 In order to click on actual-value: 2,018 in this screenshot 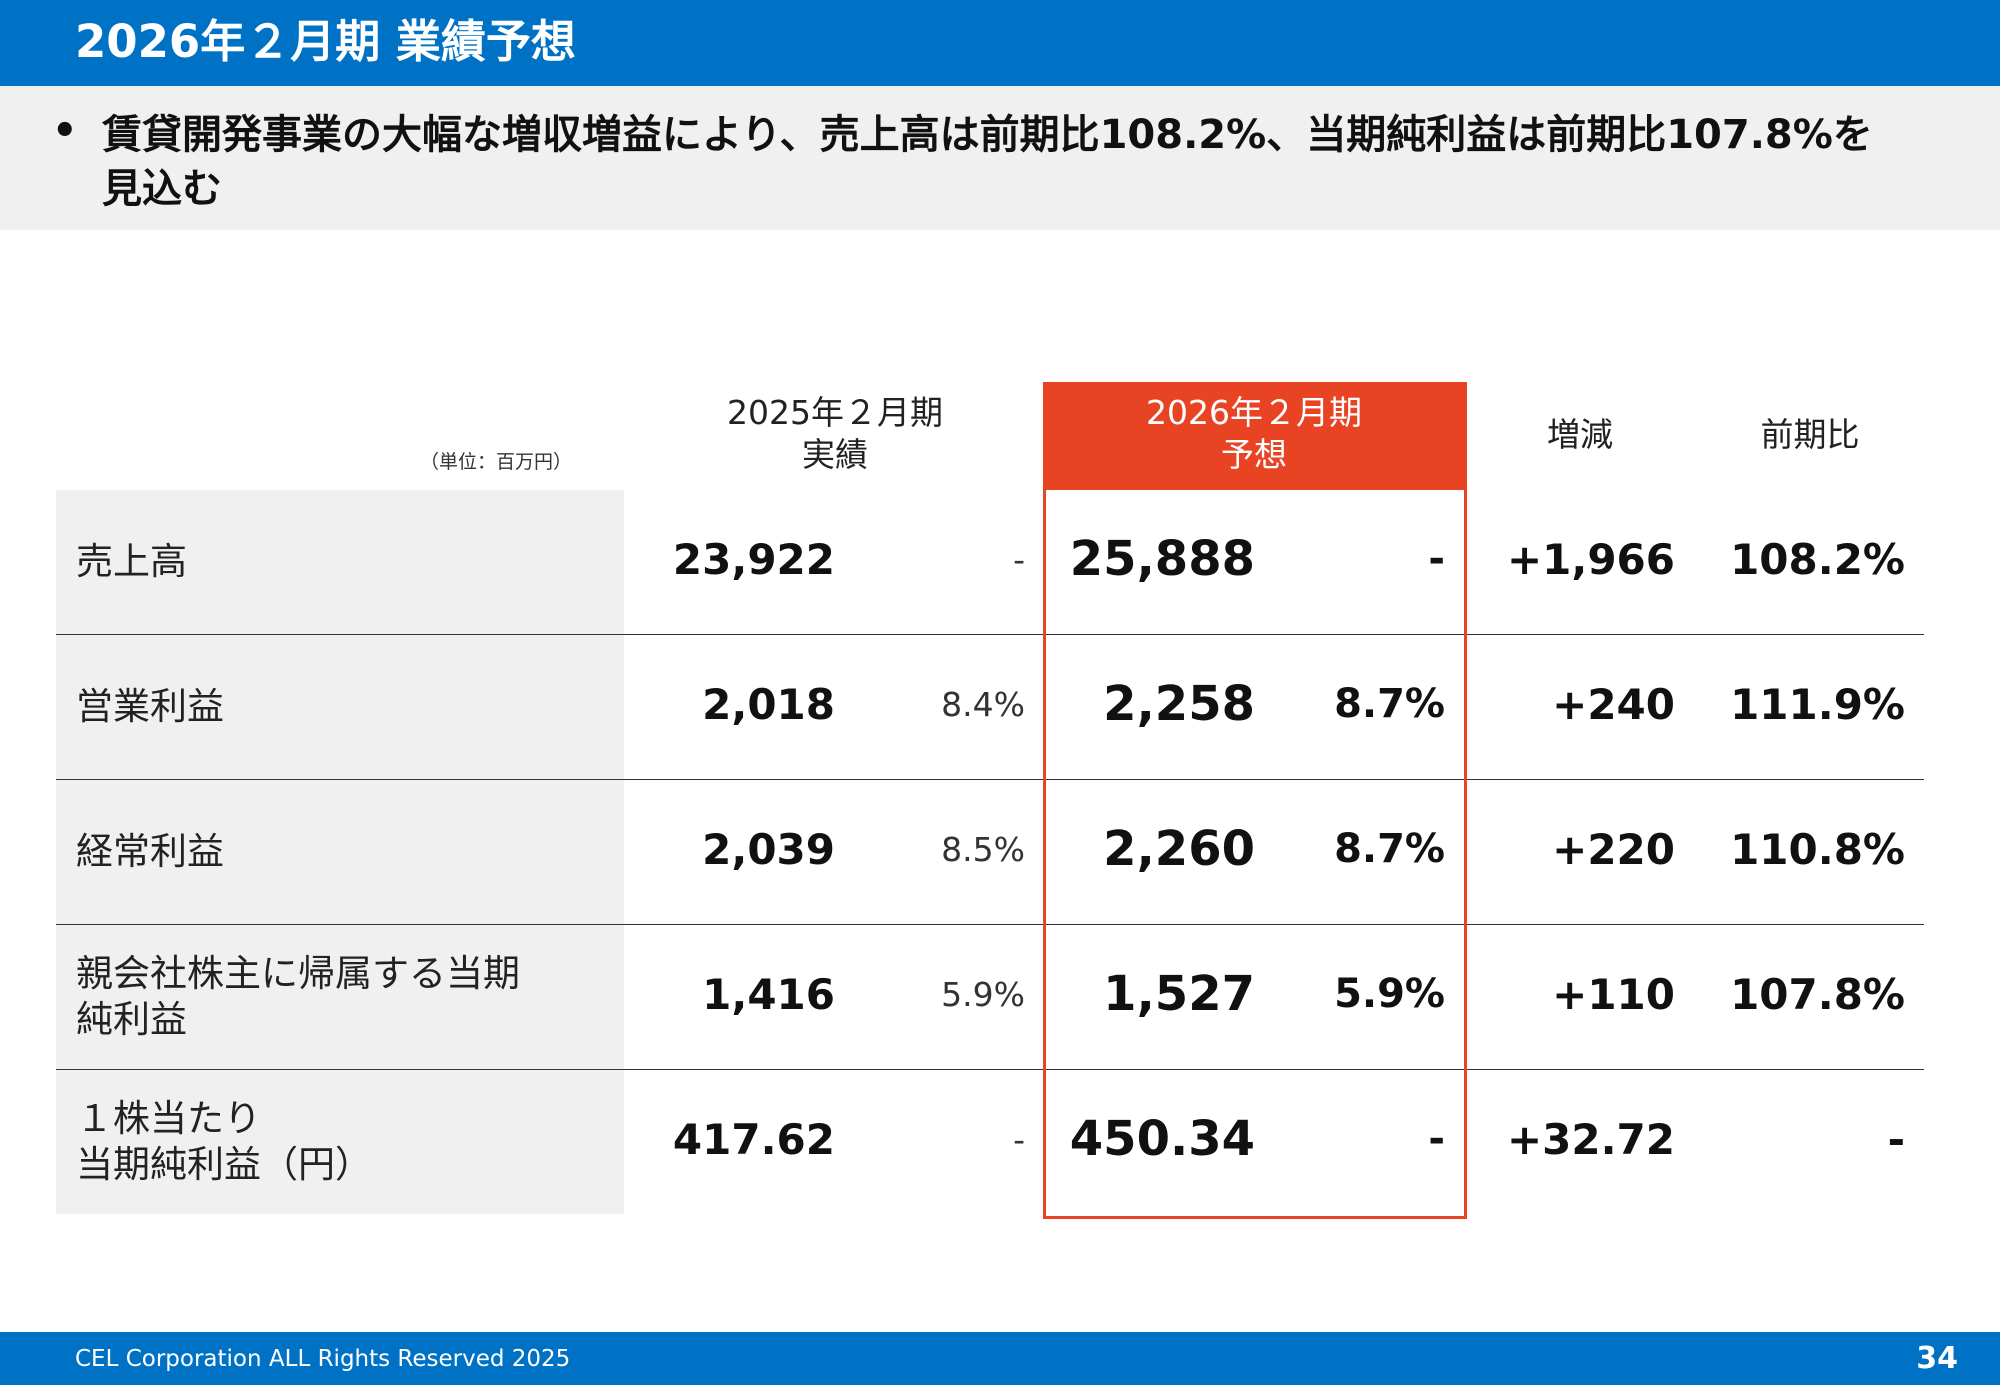, I will do `click(768, 704)`.